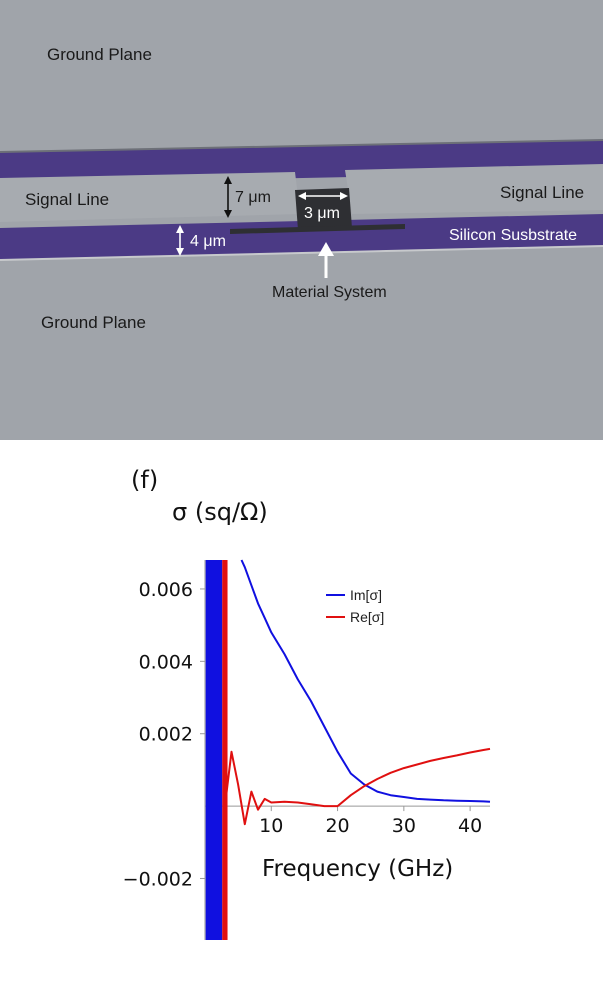 The image size is (603, 983). What do you see at coordinates (225, 750) in the screenshot?
I see `re-noise-band` at bounding box center [225, 750].